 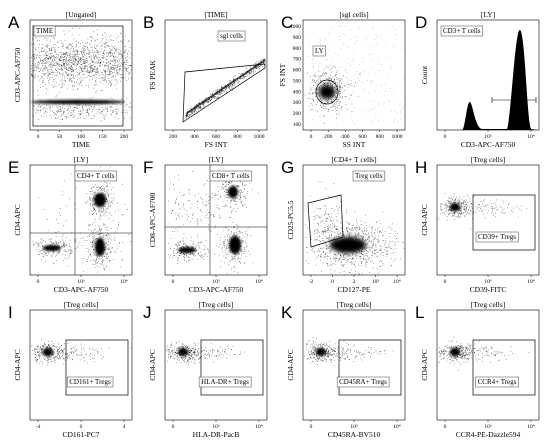 I want to click on y-tick-label: 200, so click(x=297, y=114).